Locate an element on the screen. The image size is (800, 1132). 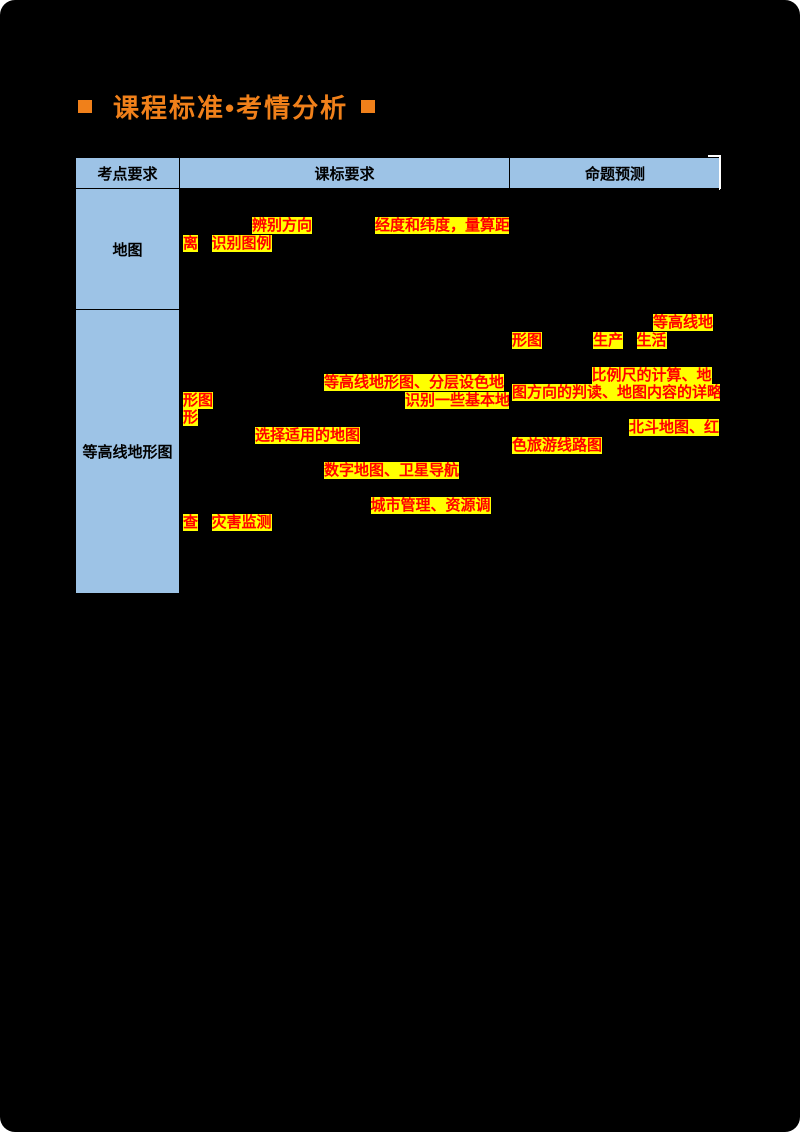
topic-cell-contour-map: 等高线地形图 is located at coordinates (127, 452).